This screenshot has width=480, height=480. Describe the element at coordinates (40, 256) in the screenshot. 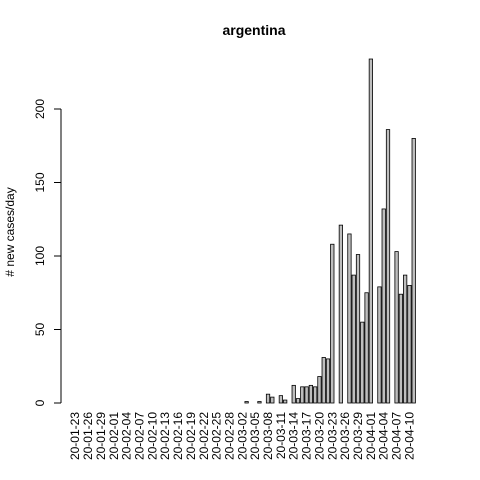

I see `y-tick-label: 100` at that location.